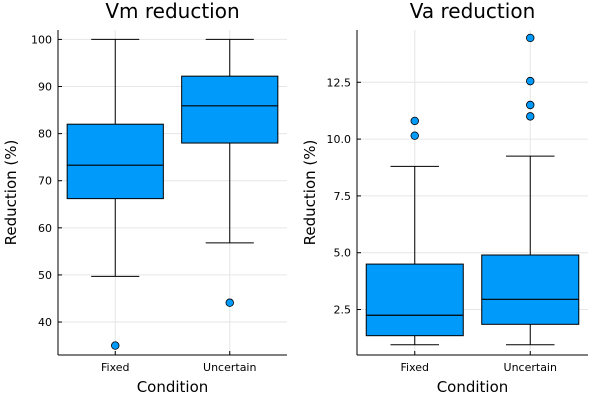 The height and width of the screenshot is (400, 600). I want to click on y-tick-label: 60, so click(45, 228).